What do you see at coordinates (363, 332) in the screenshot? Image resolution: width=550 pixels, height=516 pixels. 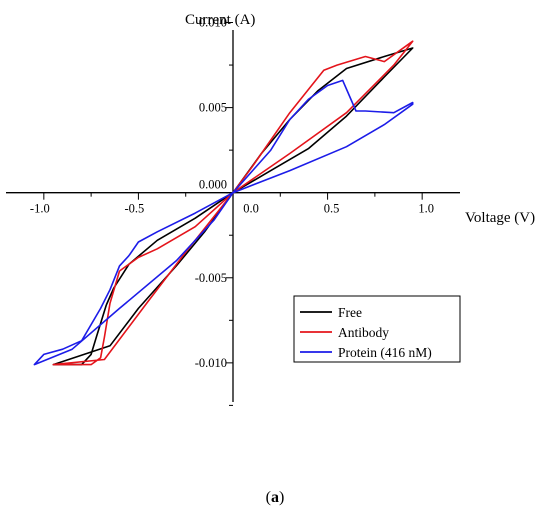 I see `legend-label-antibody: Antibody` at bounding box center [363, 332].